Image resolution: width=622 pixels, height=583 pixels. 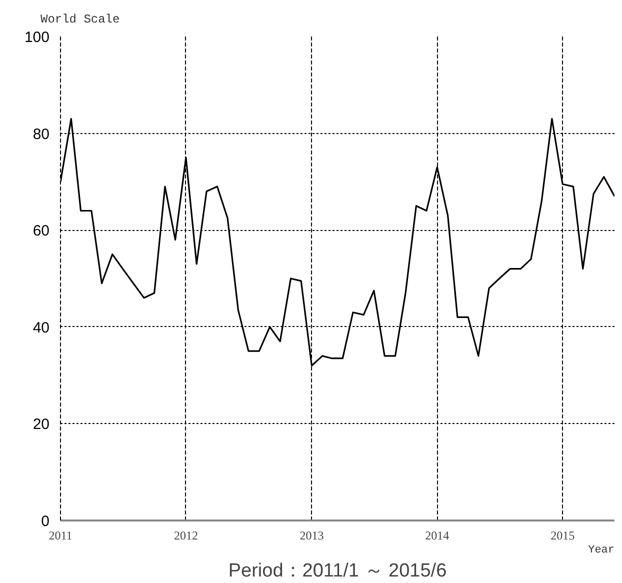 I want to click on y-tick-label: 60, so click(x=41, y=231).